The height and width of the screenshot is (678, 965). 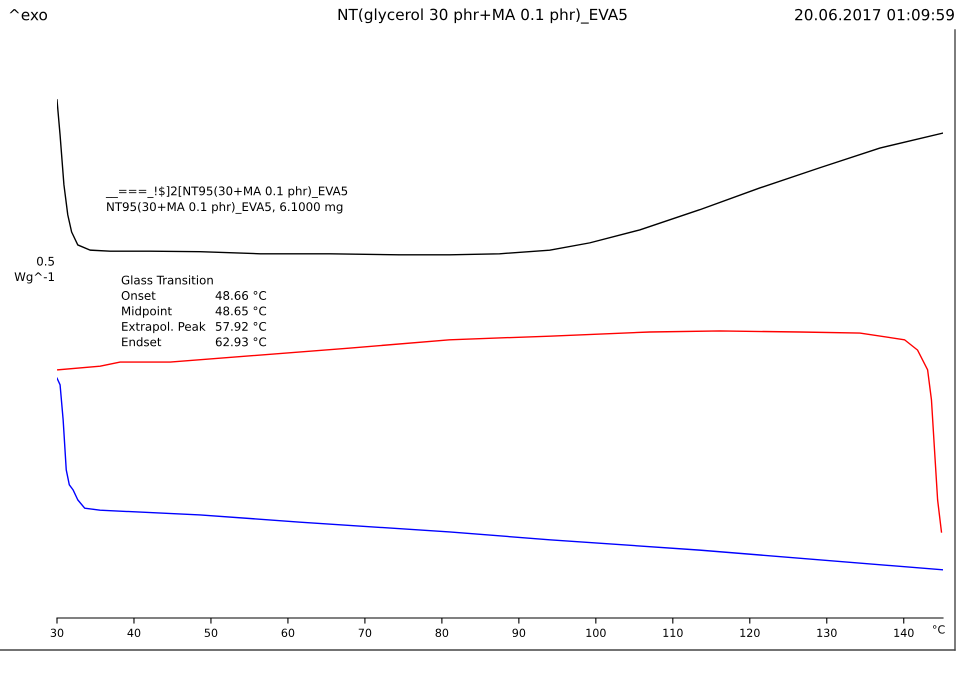 I want to click on x-tick-label: 70, so click(x=365, y=633).